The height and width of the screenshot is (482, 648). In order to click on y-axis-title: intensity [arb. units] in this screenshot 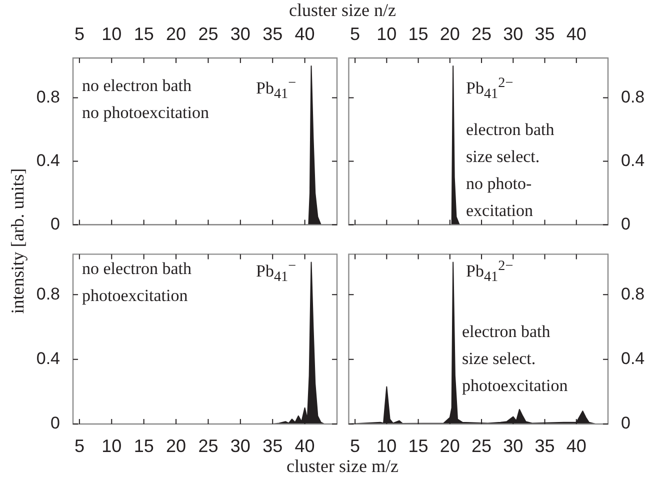, I will do `click(18, 241)`.